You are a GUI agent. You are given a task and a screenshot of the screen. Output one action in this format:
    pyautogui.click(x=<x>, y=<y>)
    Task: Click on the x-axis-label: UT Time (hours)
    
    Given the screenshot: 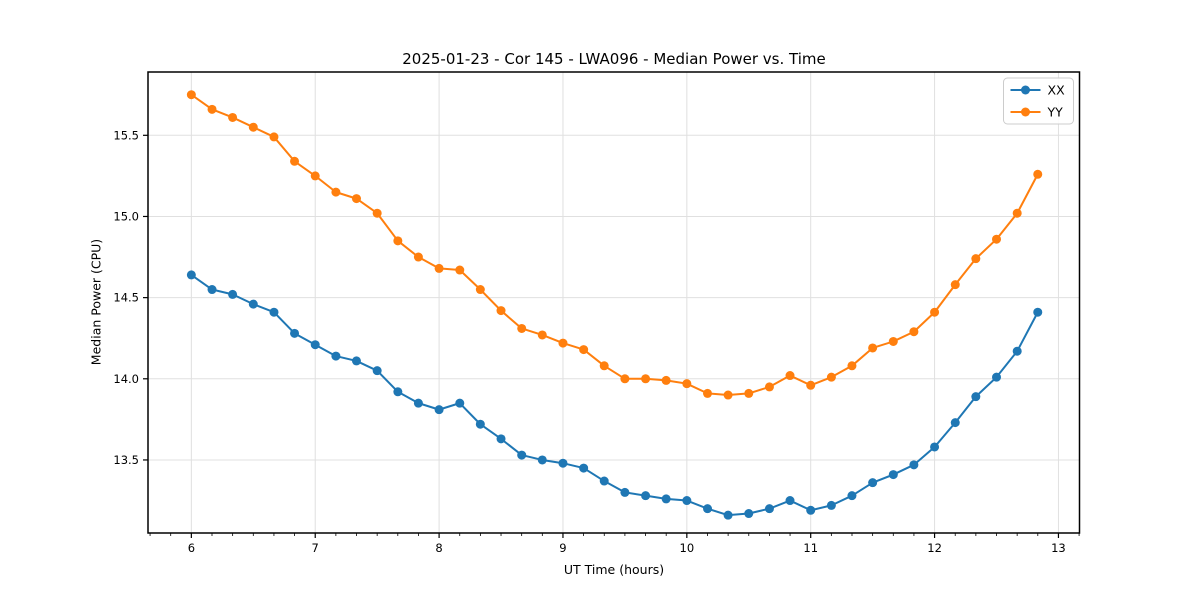 What is the action you would take?
    pyautogui.click(x=614, y=569)
    